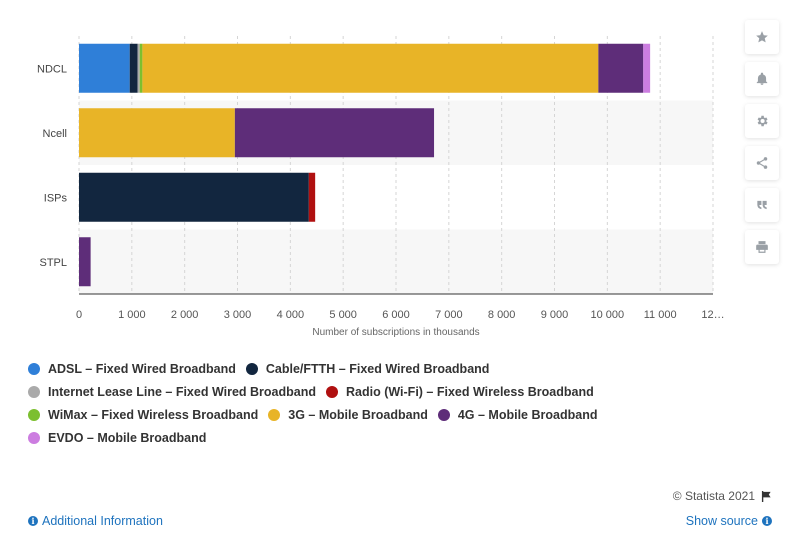 The width and height of the screenshot is (800, 557). I want to click on legend-label: Radio (Wi-Fi) – Fixed Wireless Broadband, so click(470, 391).